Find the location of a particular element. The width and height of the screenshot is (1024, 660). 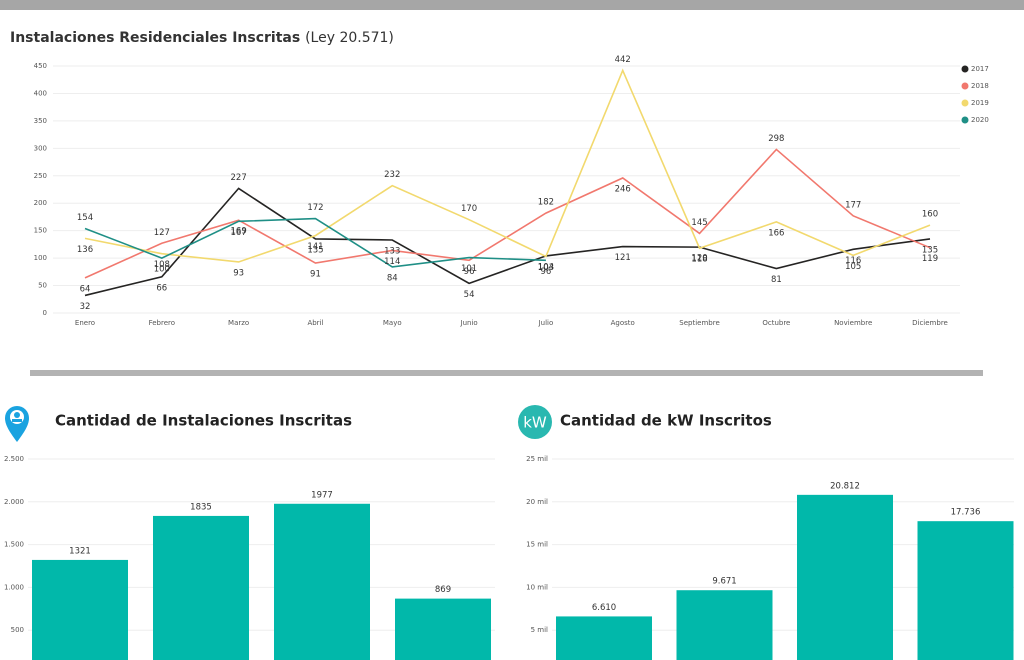

y-tick-label: 50 is located at coordinates (42, 286).